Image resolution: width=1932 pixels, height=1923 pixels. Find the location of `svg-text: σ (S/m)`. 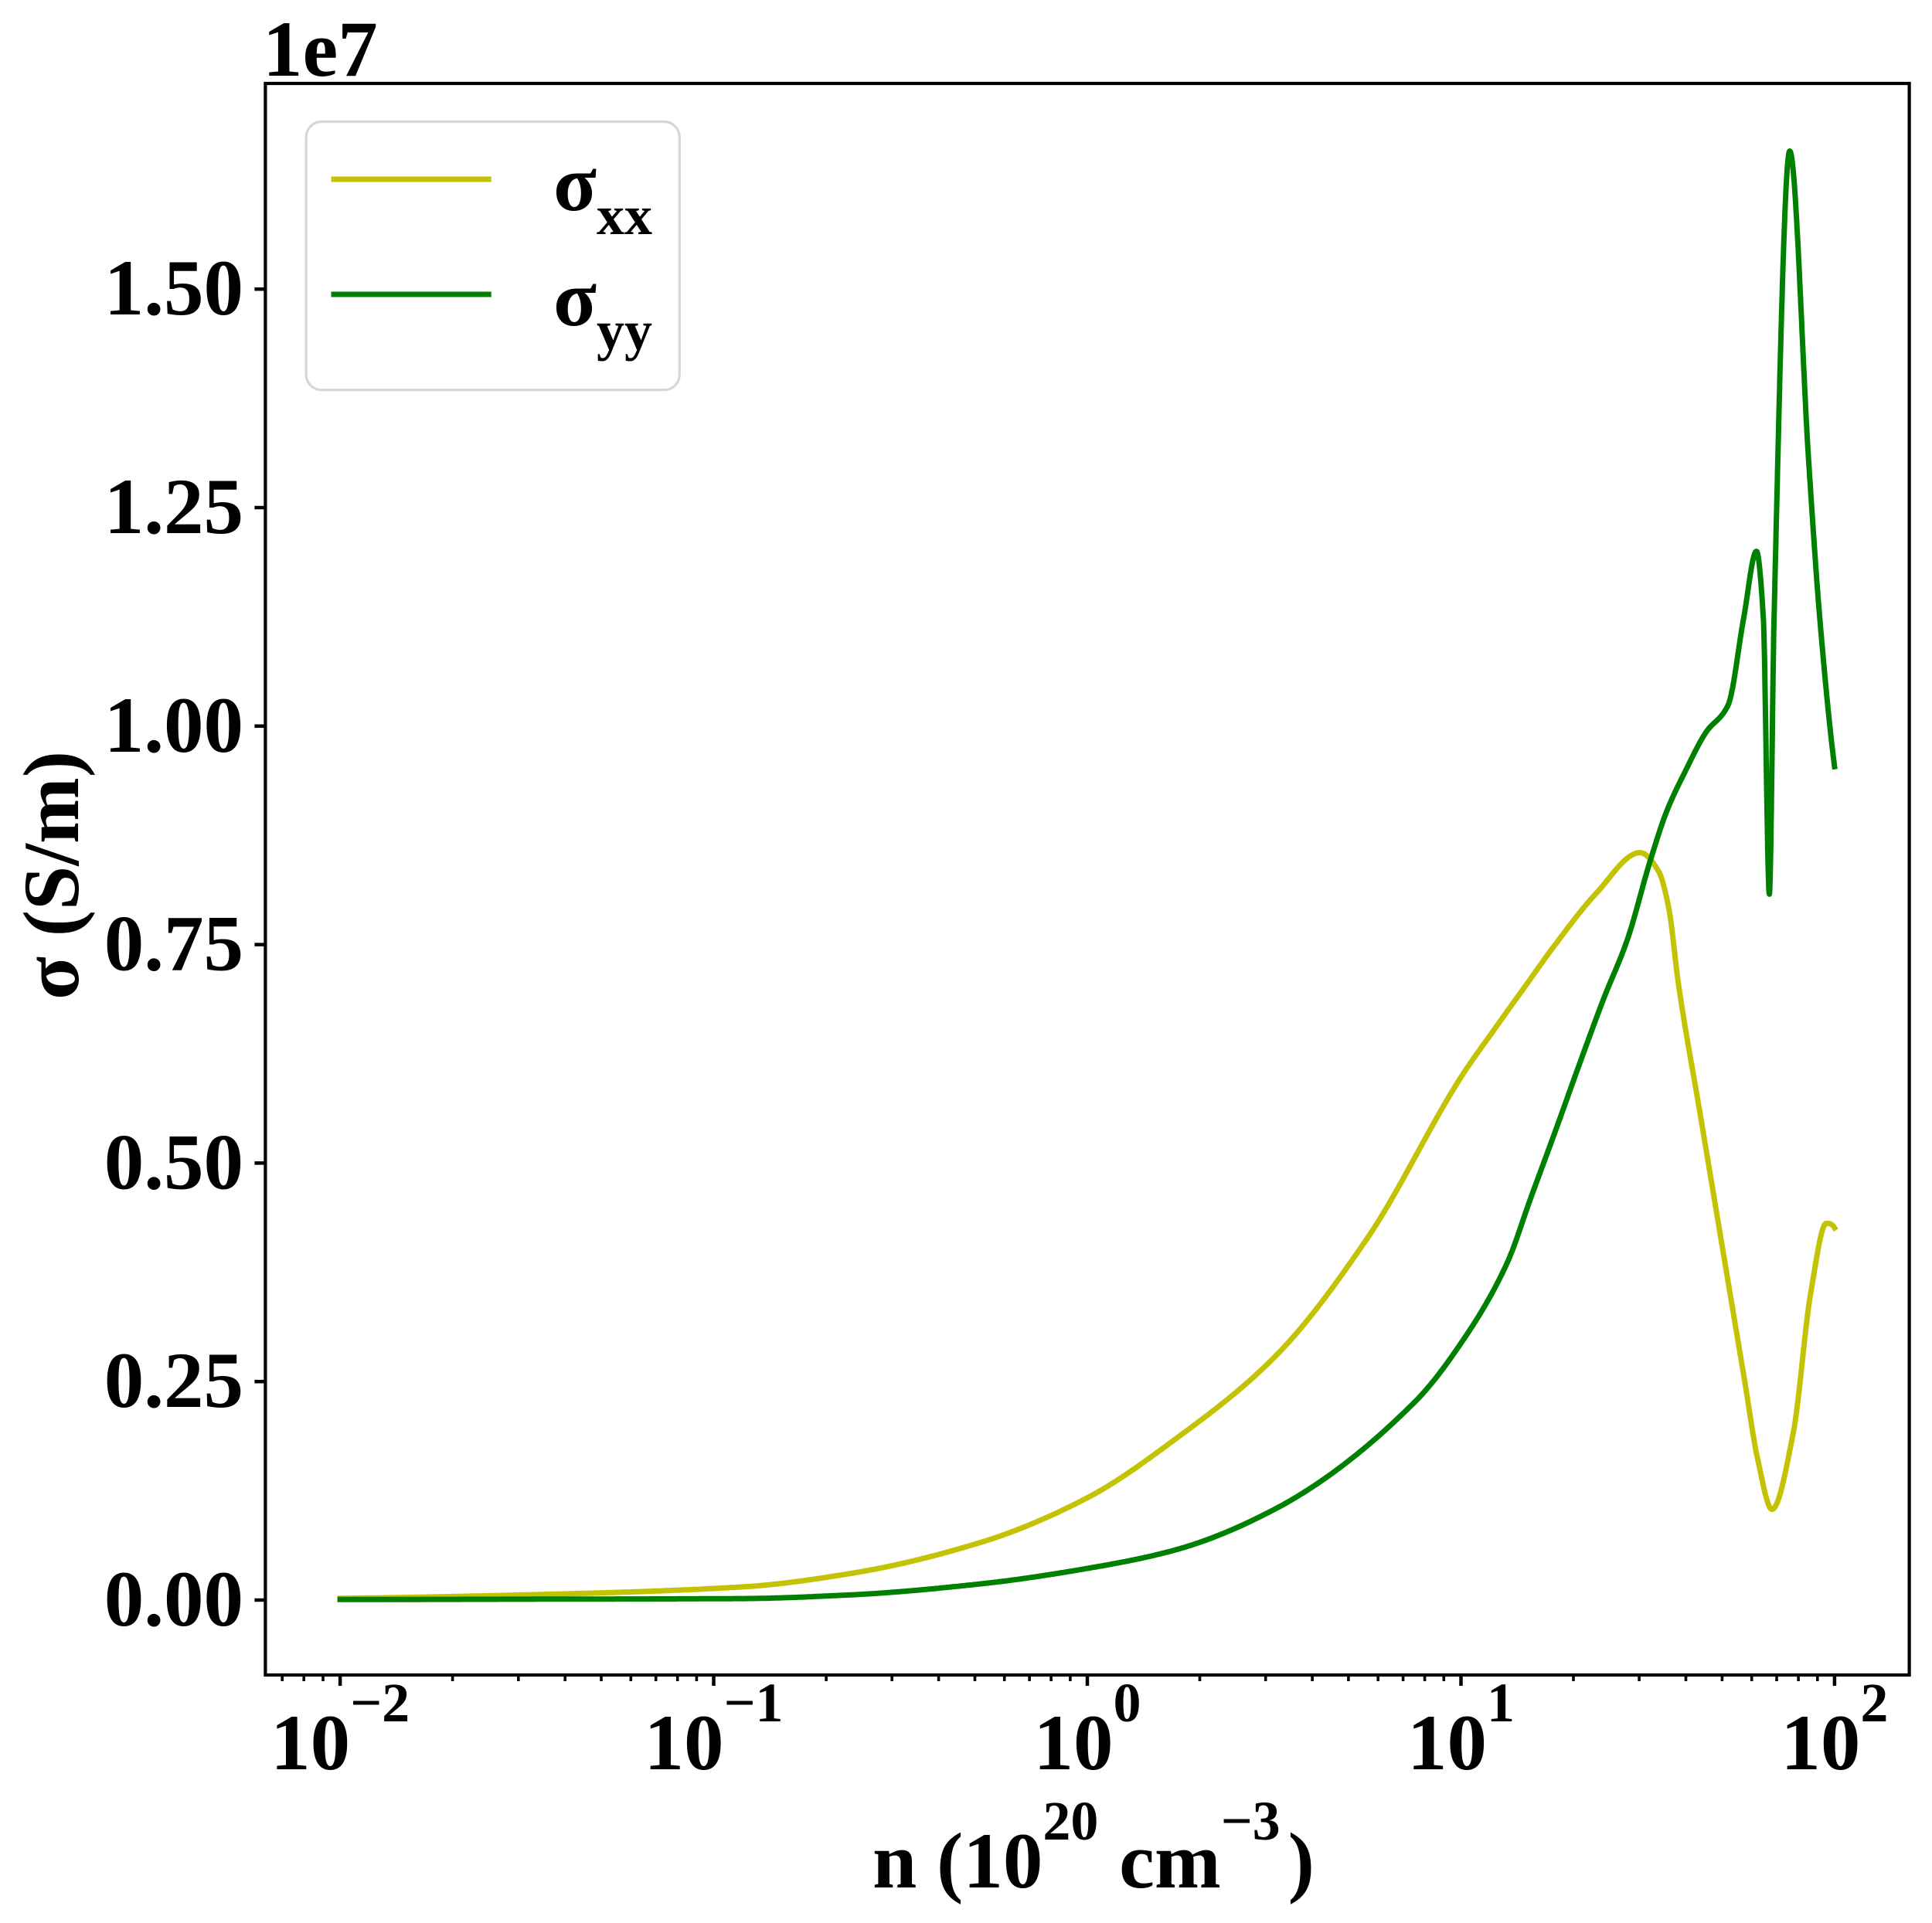

svg-text: σ (S/m) is located at coordinates (52, 875).